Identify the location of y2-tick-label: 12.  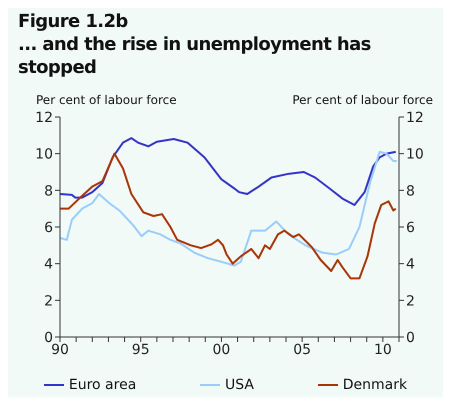
(415, 118).